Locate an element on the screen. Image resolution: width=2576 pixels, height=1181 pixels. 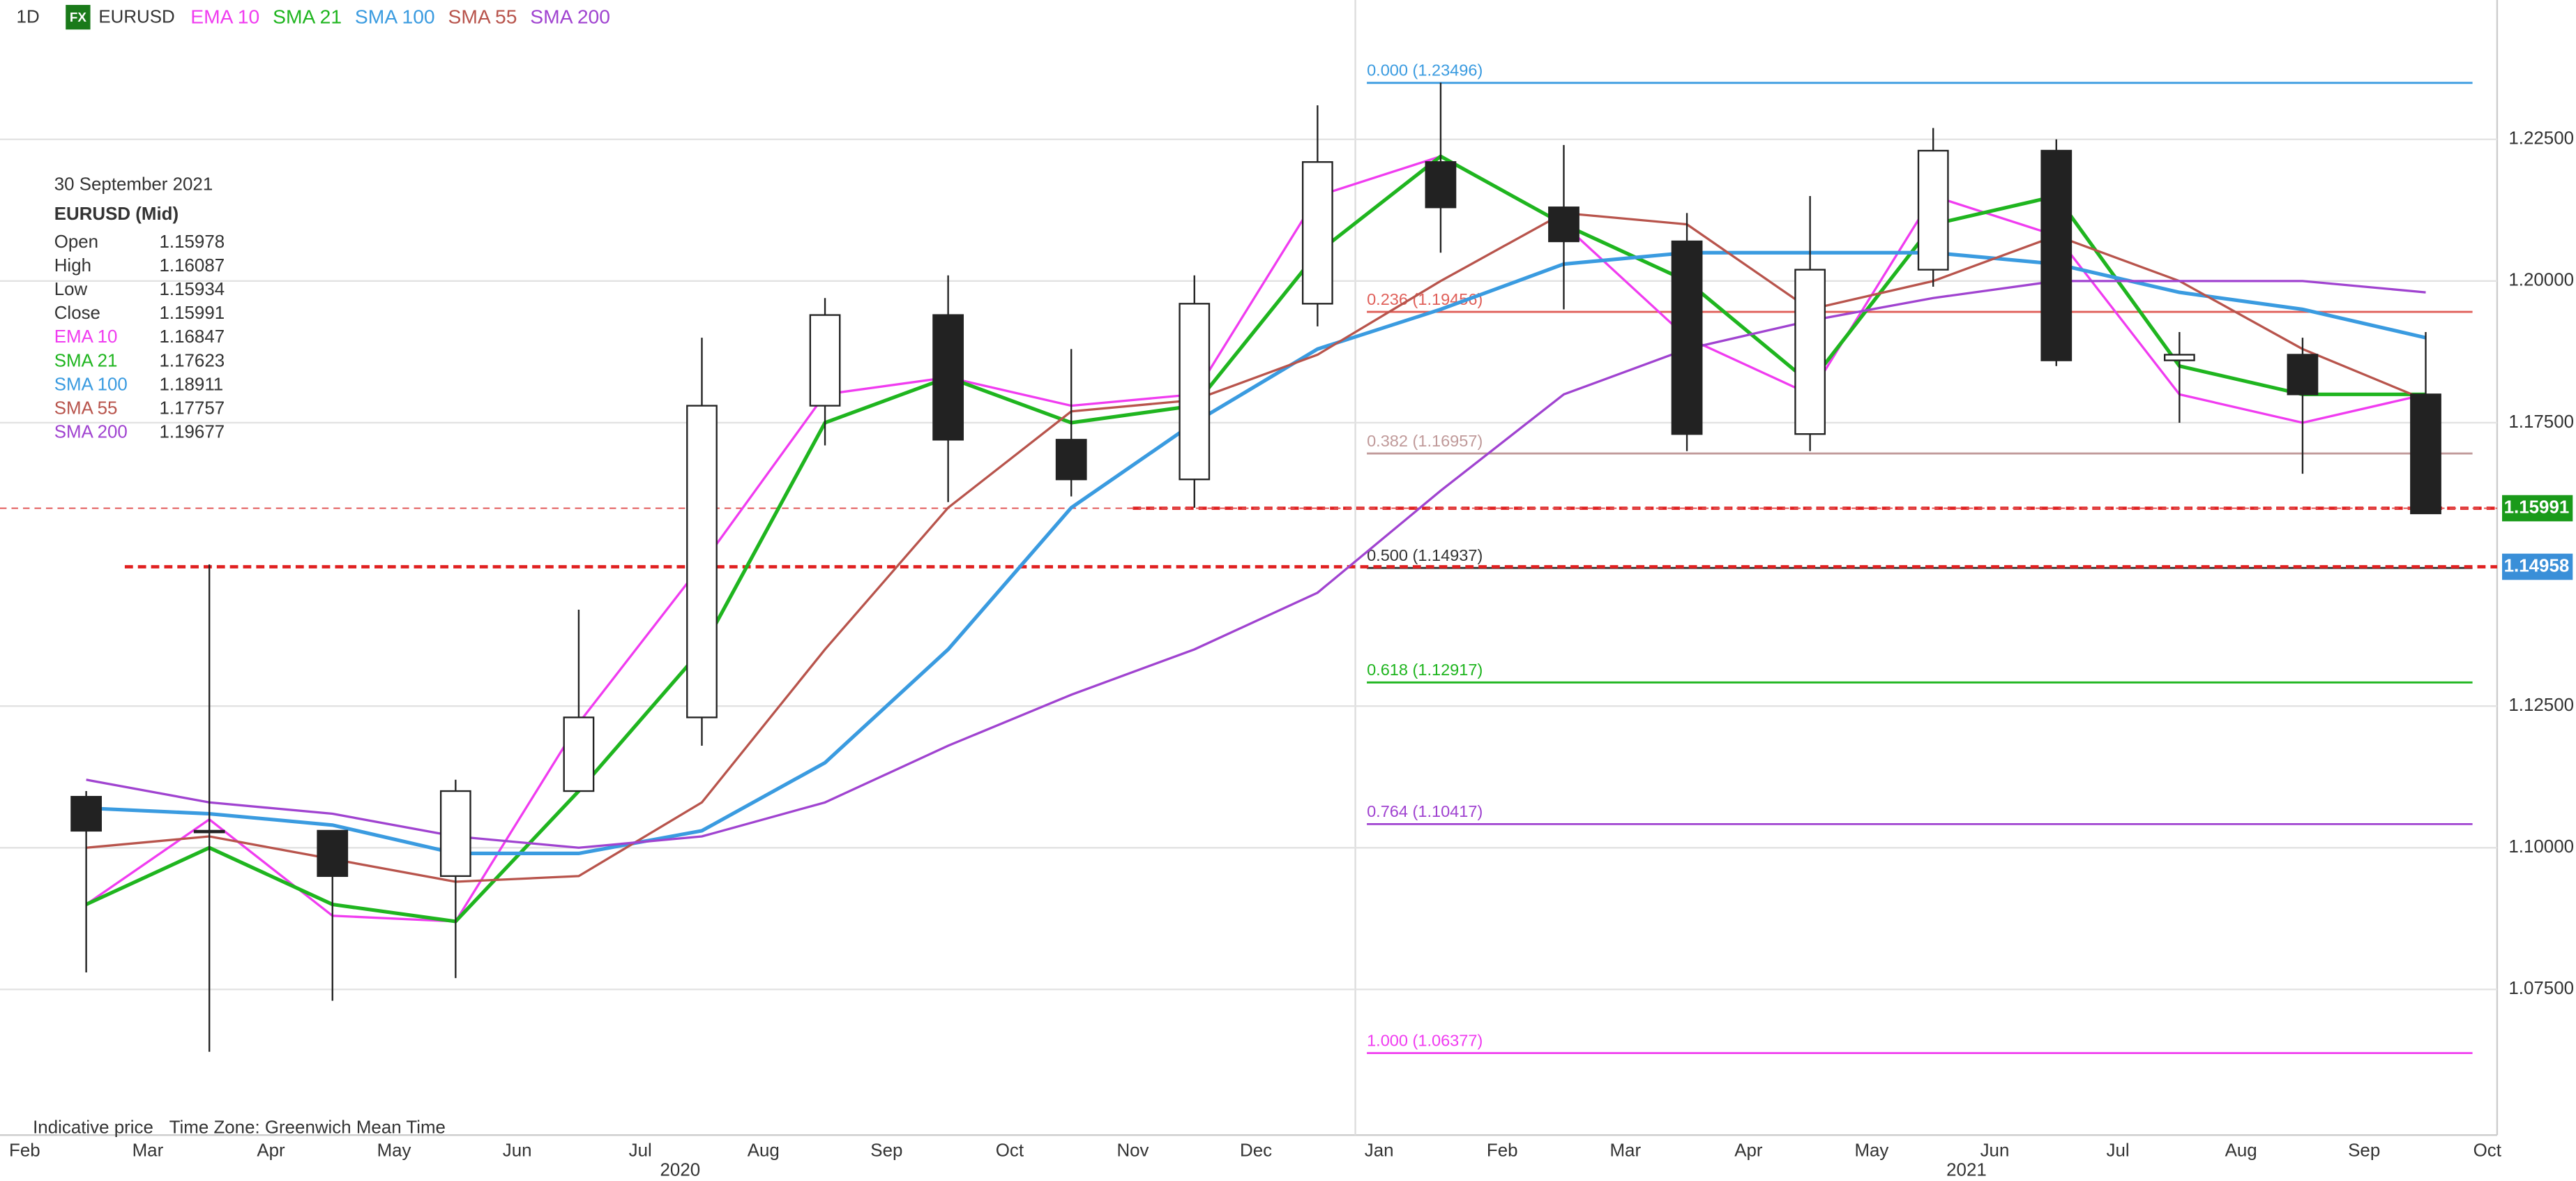
info-value: 1.19677 is located at coordinates (192, 432).